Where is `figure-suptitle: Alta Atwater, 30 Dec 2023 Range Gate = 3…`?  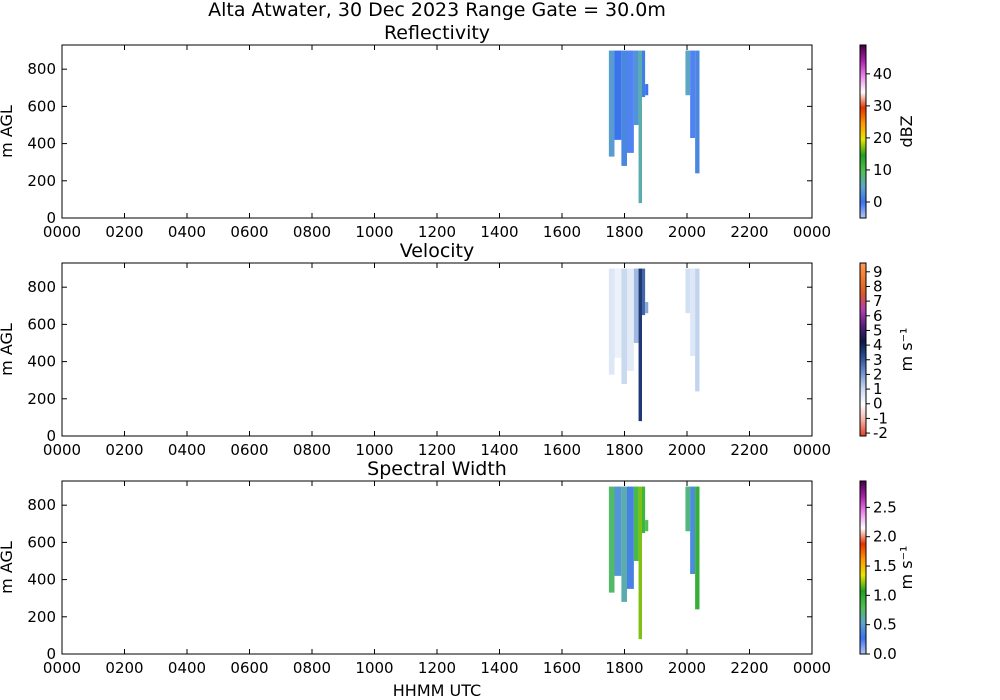 figure-suptitle: Alta Atwater, 30 Dec 2023 Range Gate = 3… is located at coordinates (437, 10).